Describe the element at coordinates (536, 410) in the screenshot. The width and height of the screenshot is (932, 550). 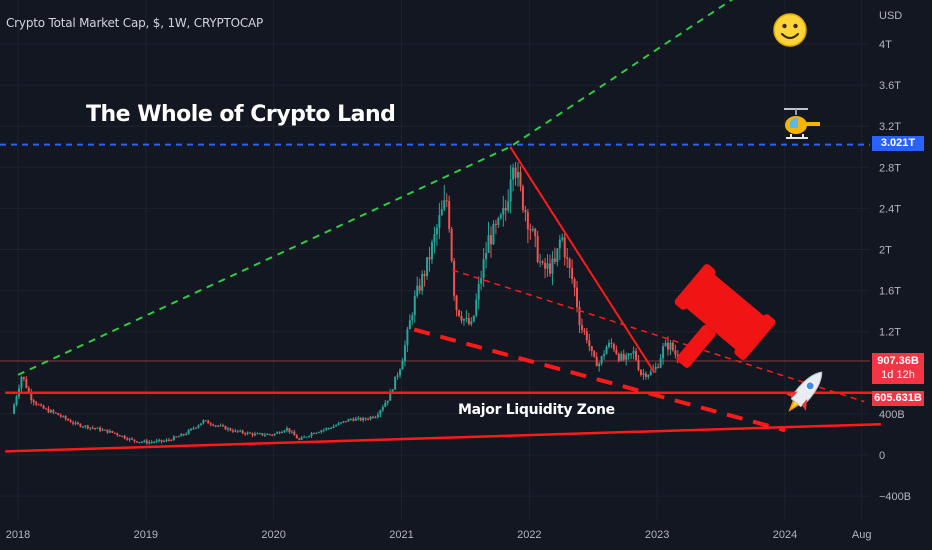
I see `liquidity-zone-label: Major Liquidity Zone` at that location.